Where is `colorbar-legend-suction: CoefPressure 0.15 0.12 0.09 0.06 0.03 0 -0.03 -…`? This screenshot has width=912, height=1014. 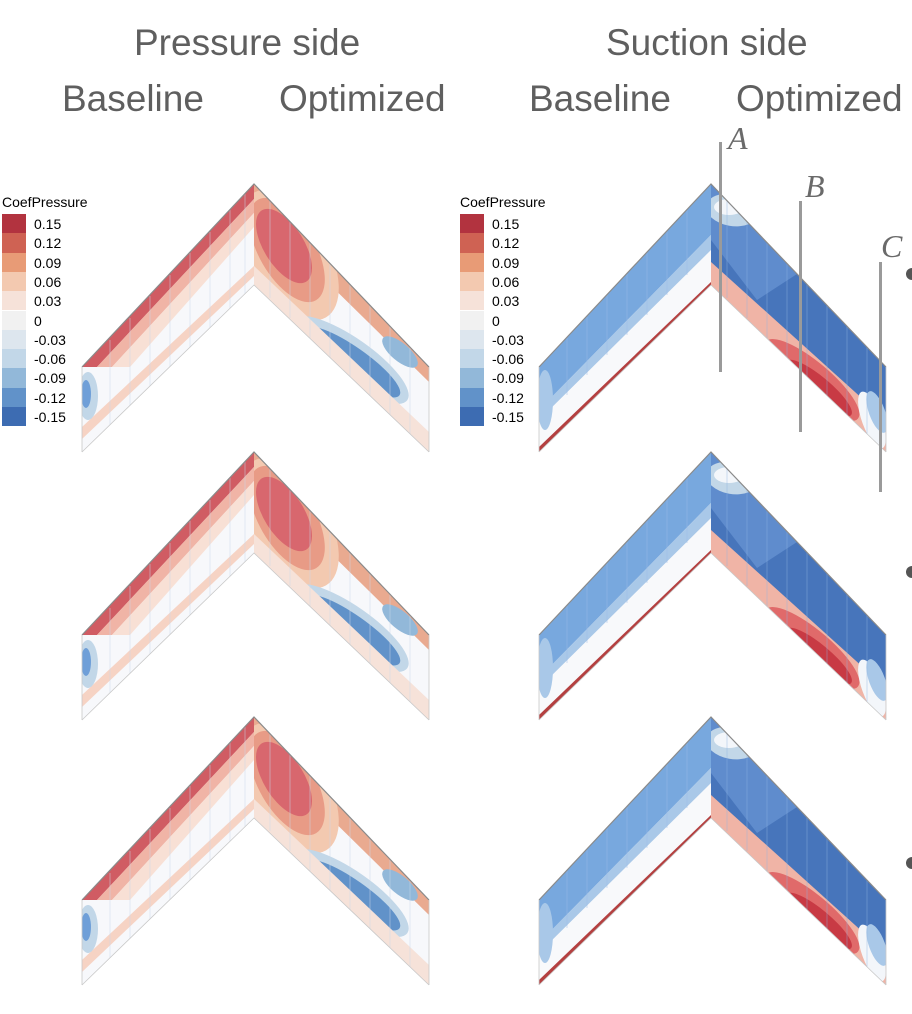 colorbar-legend-suction: CoefPressure 0.15 0.12 0.09 0.06 0.03 0 -0.03 -… is located at coordinates (520, 314).